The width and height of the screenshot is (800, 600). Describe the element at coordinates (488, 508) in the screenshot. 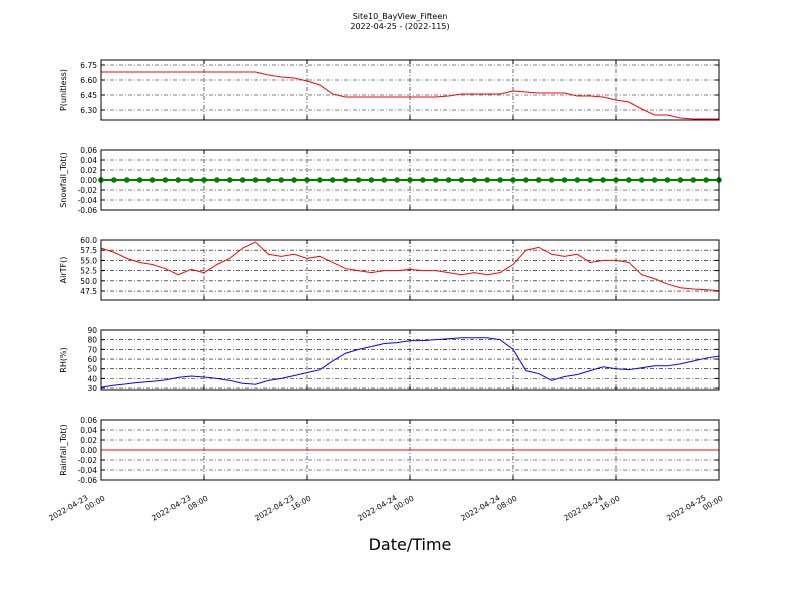

I see `x-tick-label: 2022-04-24 08:00` at that location.